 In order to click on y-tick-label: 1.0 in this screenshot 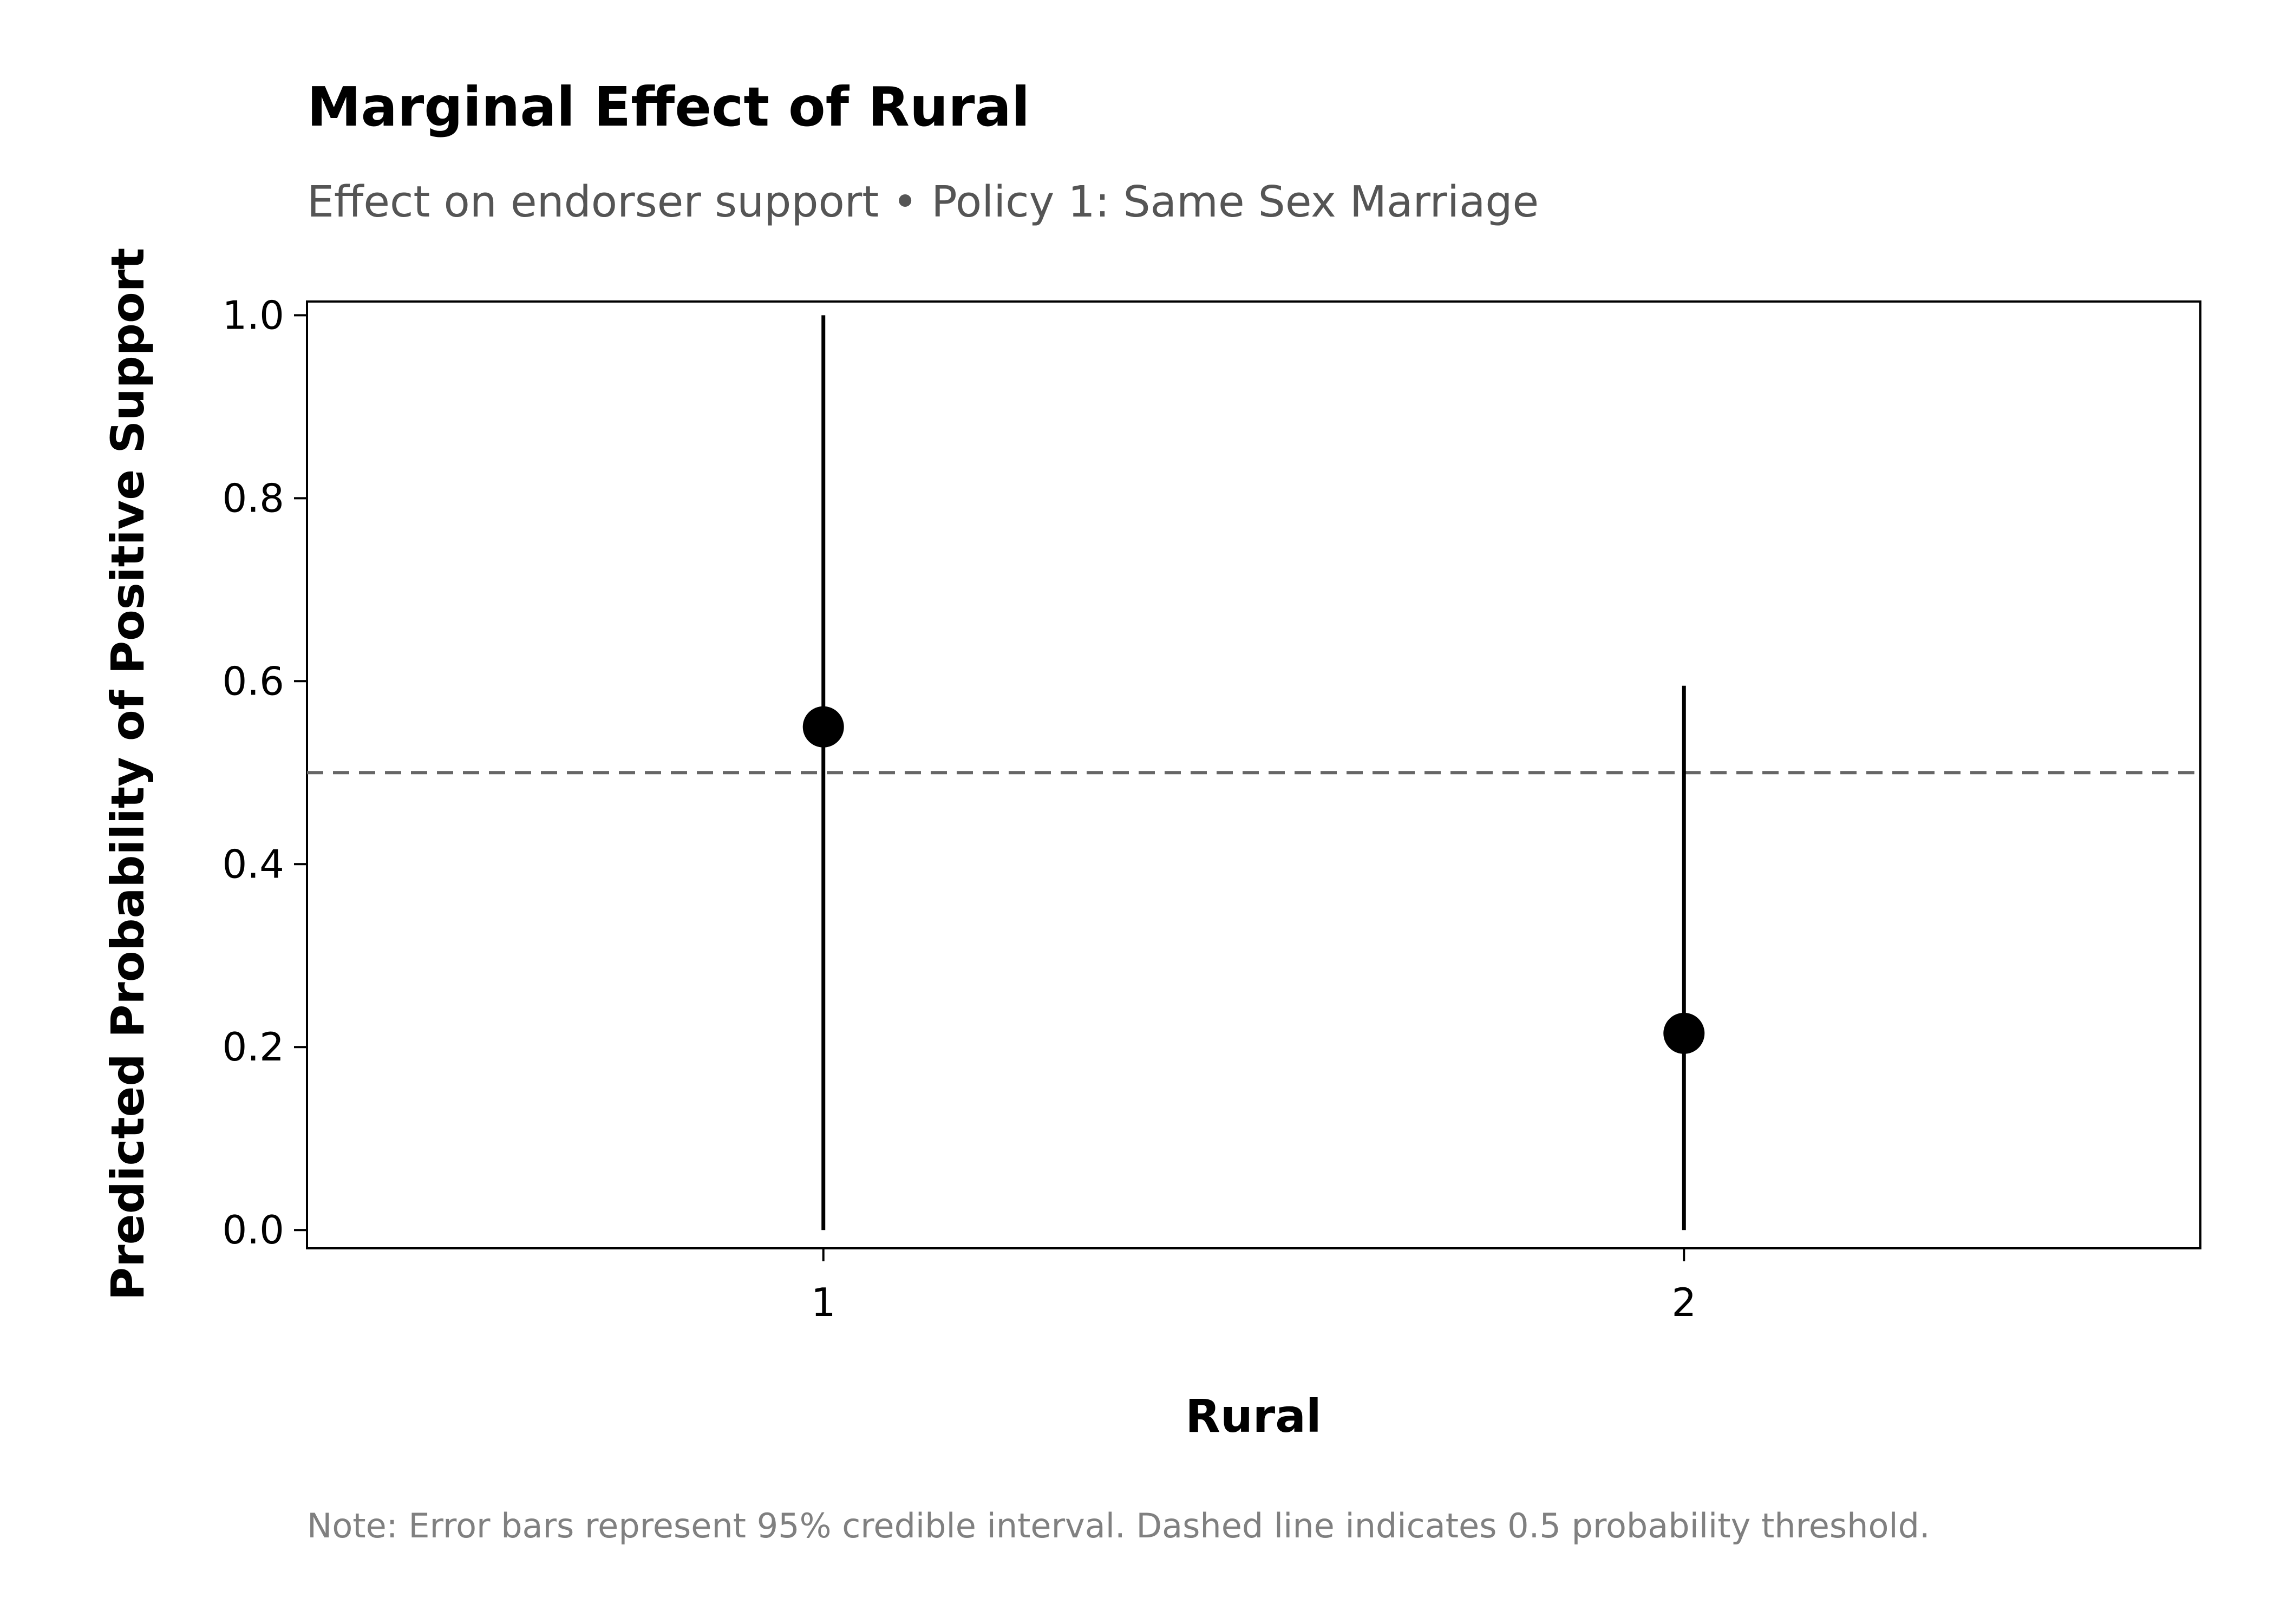, I will do `click(253, 315)`.